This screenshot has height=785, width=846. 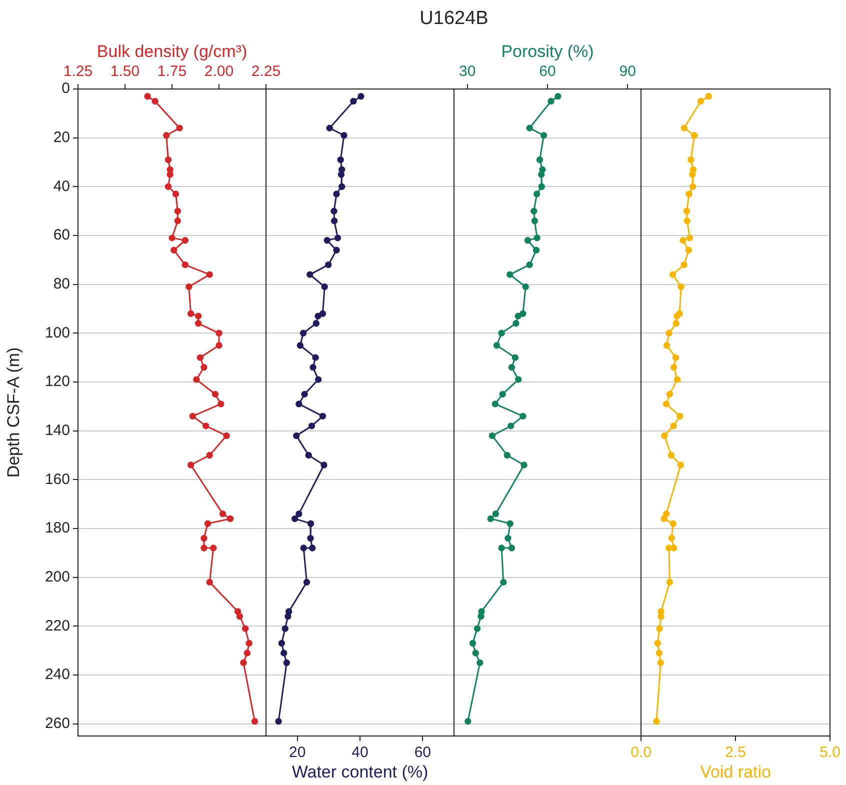 What do you see at coordinates (57, 381) in the screenshot?
I see `y-tick-label: 120` at bounding box center [57, 381].